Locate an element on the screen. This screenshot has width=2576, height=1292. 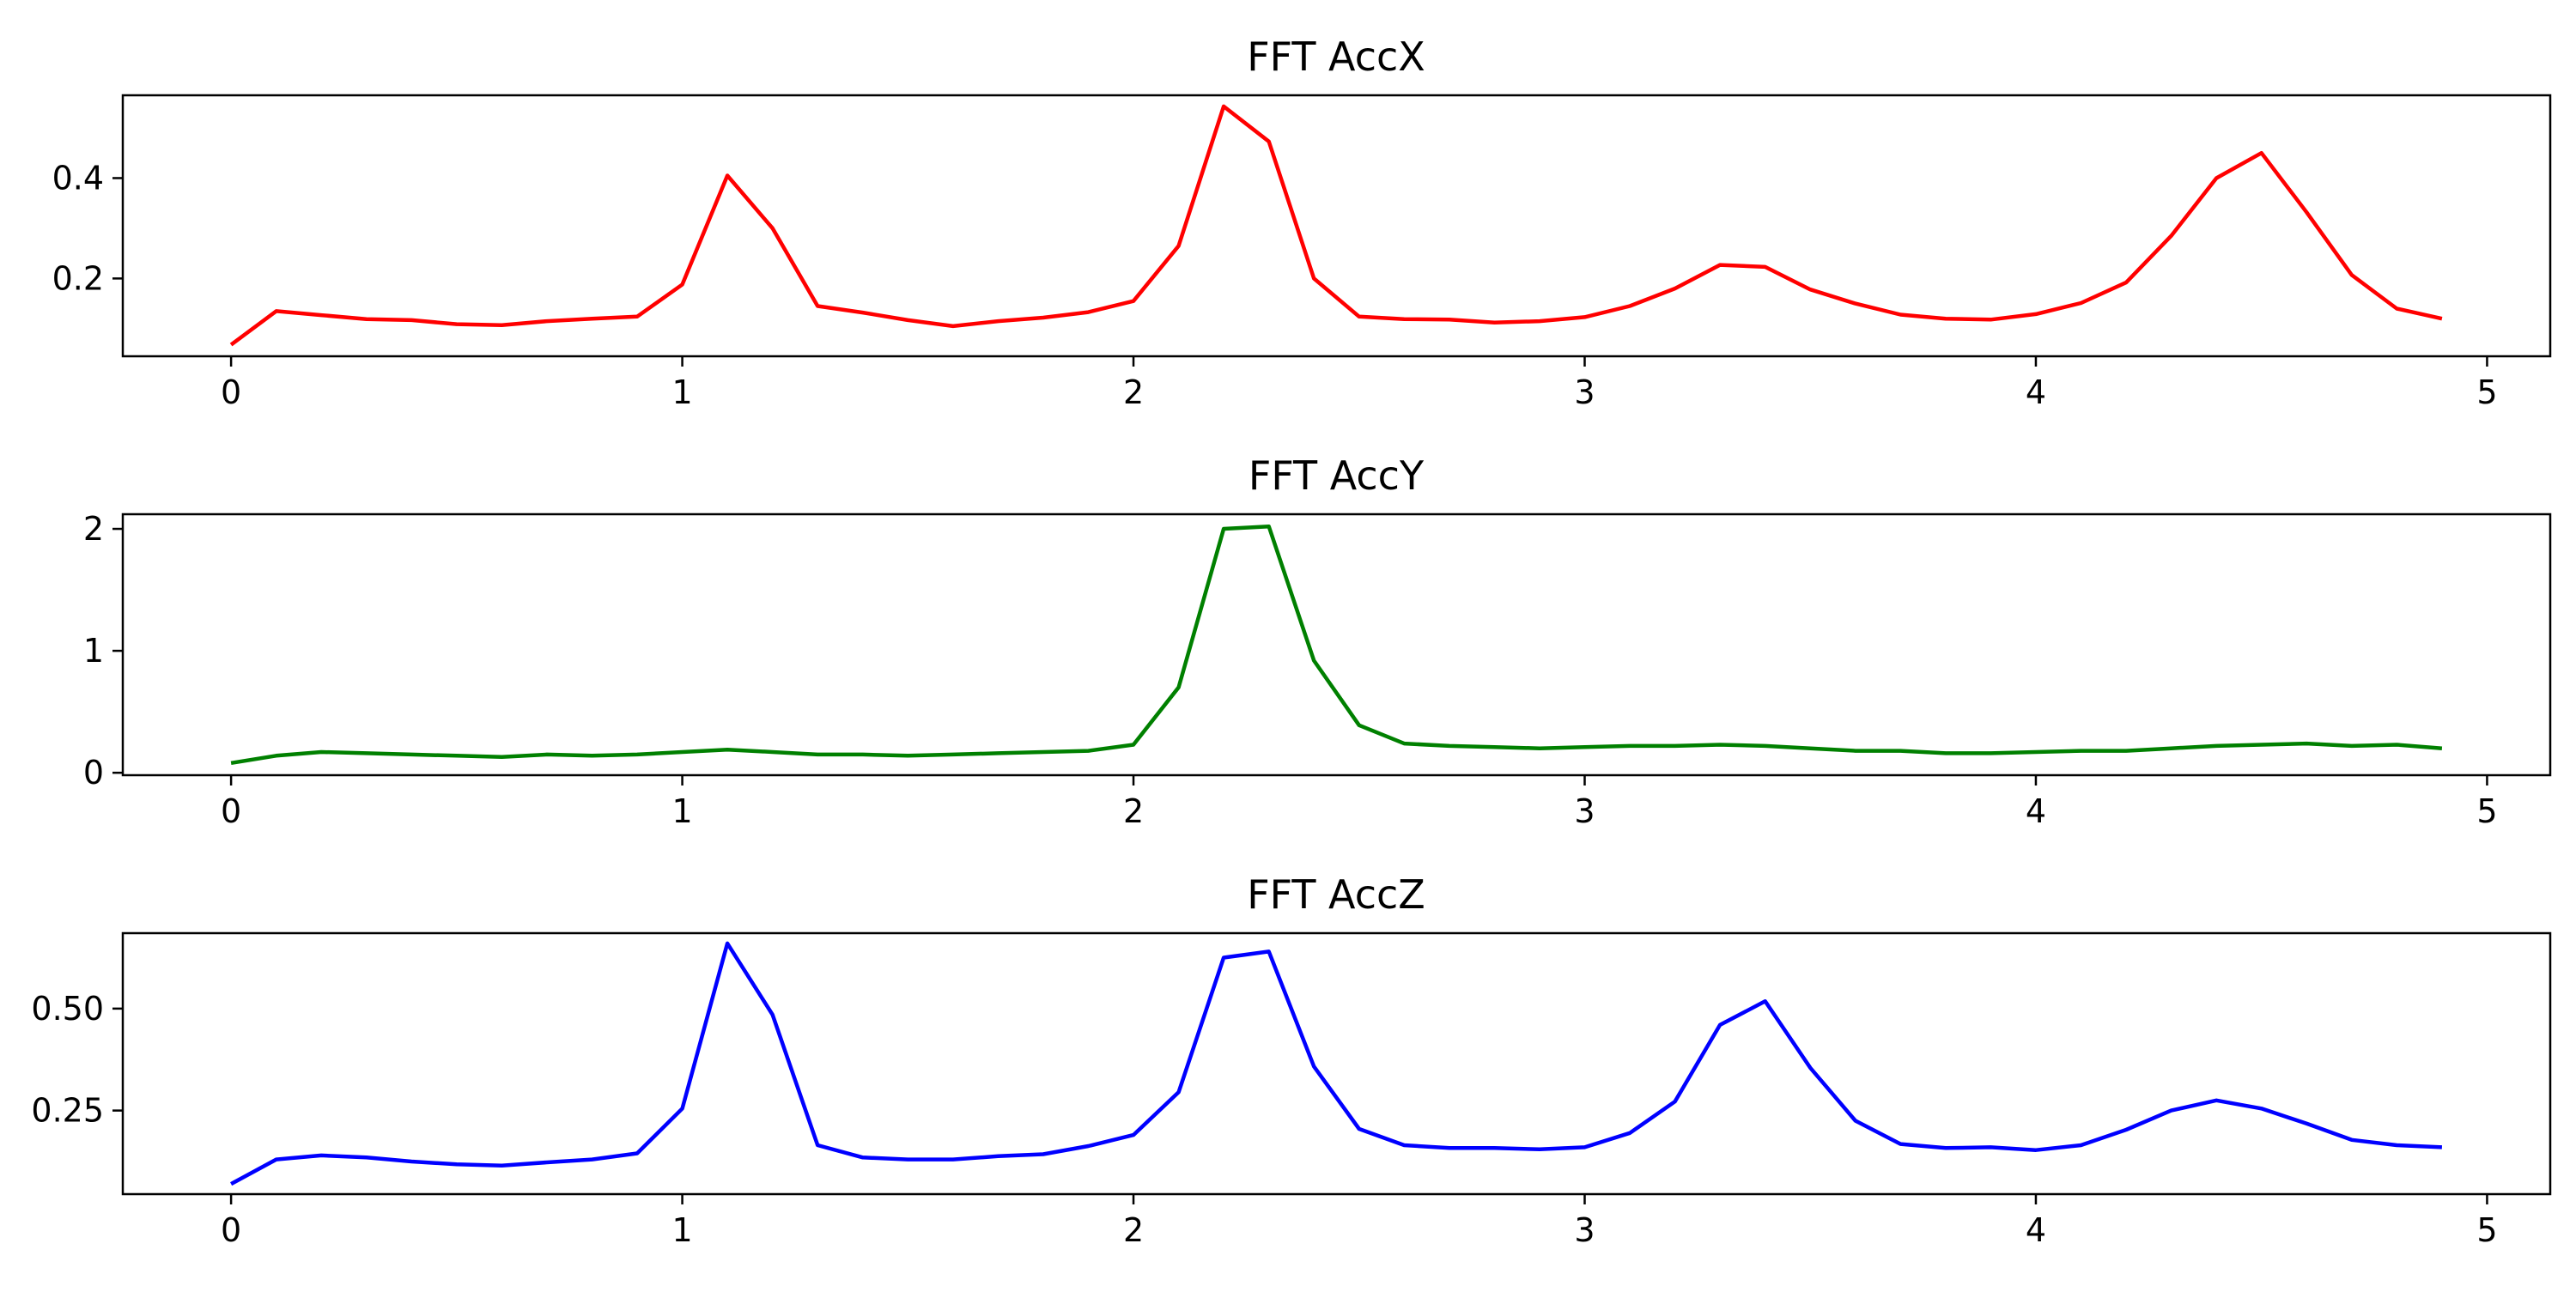
y-tick-label: 0.2 is located at coordinates (78, 278).